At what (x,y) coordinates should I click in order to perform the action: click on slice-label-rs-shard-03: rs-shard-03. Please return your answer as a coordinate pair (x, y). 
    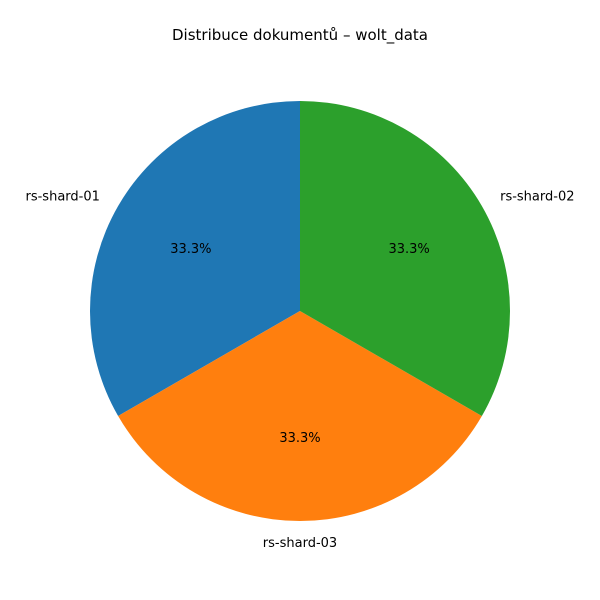
    Looking at the image, I should click on (300, 543).